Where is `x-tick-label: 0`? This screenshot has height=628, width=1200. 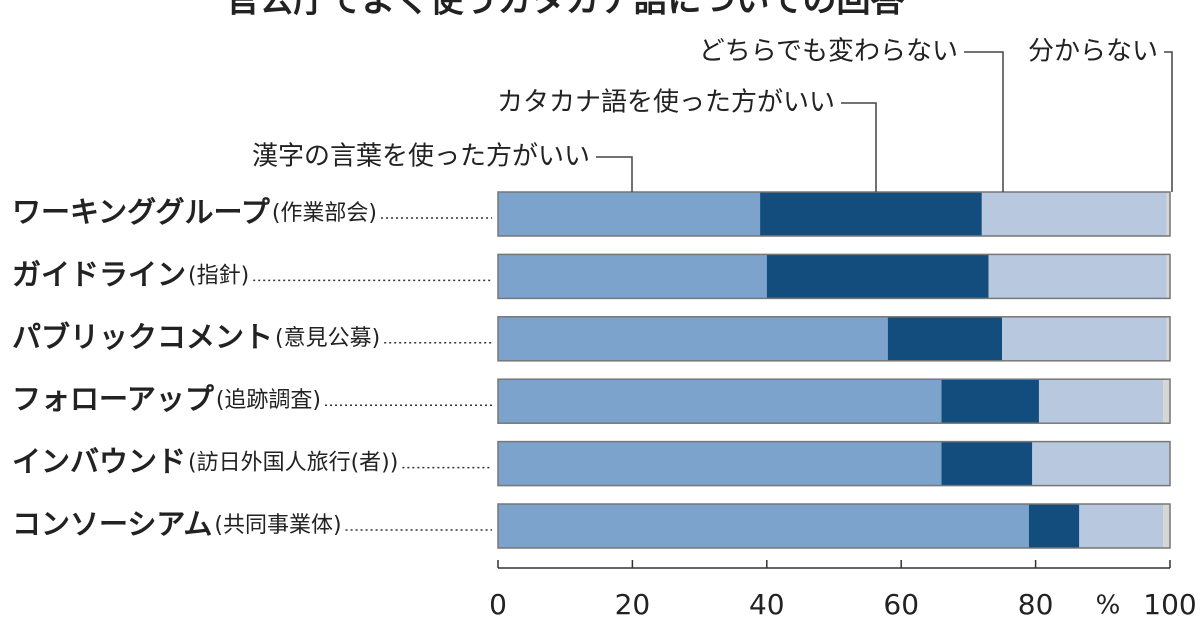
x-tick-label: 0 is located at coordinates (498, 604).